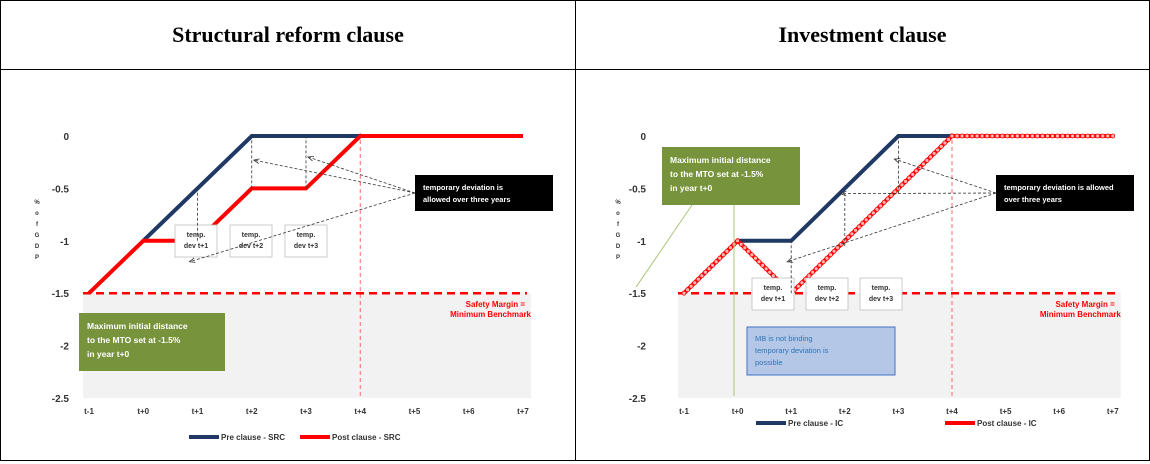 This screenshot has height=464, width=1150. Describe the element at coordinates (638, 294) in the screenshot. I see `y-tick-label: -1.5` at that location.